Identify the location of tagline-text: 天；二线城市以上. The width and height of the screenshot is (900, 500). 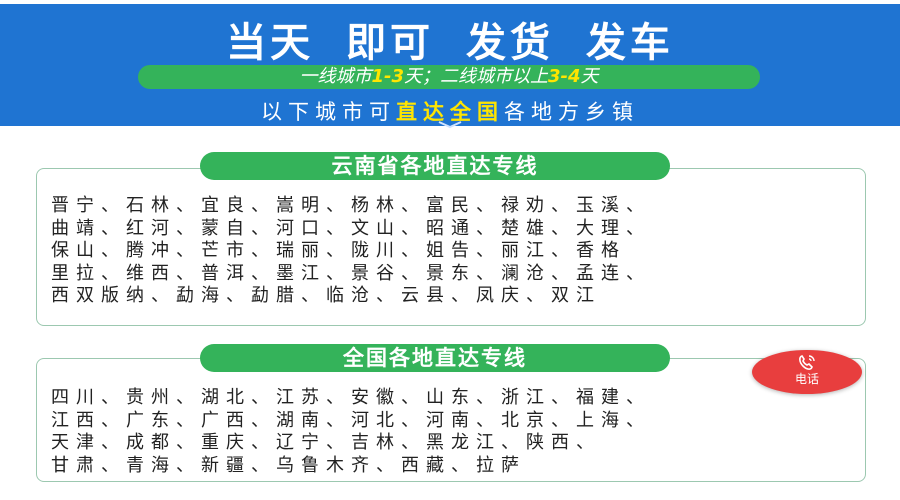
(476, 76).